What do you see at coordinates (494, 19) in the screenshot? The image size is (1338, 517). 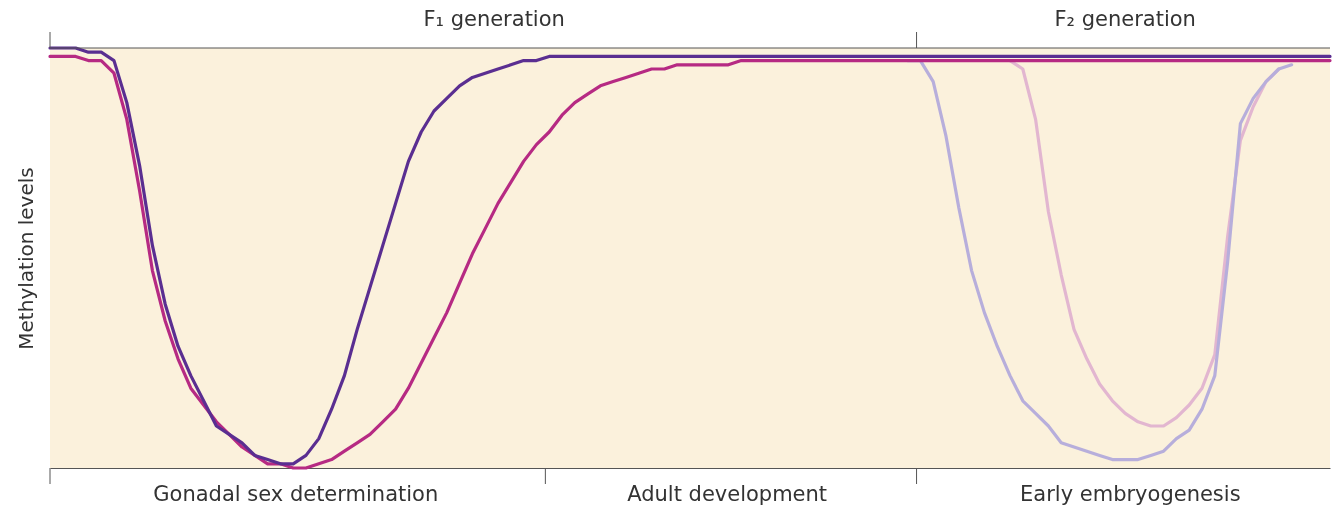 I see `text: F₁ generation` at bounding box center [494, 19].